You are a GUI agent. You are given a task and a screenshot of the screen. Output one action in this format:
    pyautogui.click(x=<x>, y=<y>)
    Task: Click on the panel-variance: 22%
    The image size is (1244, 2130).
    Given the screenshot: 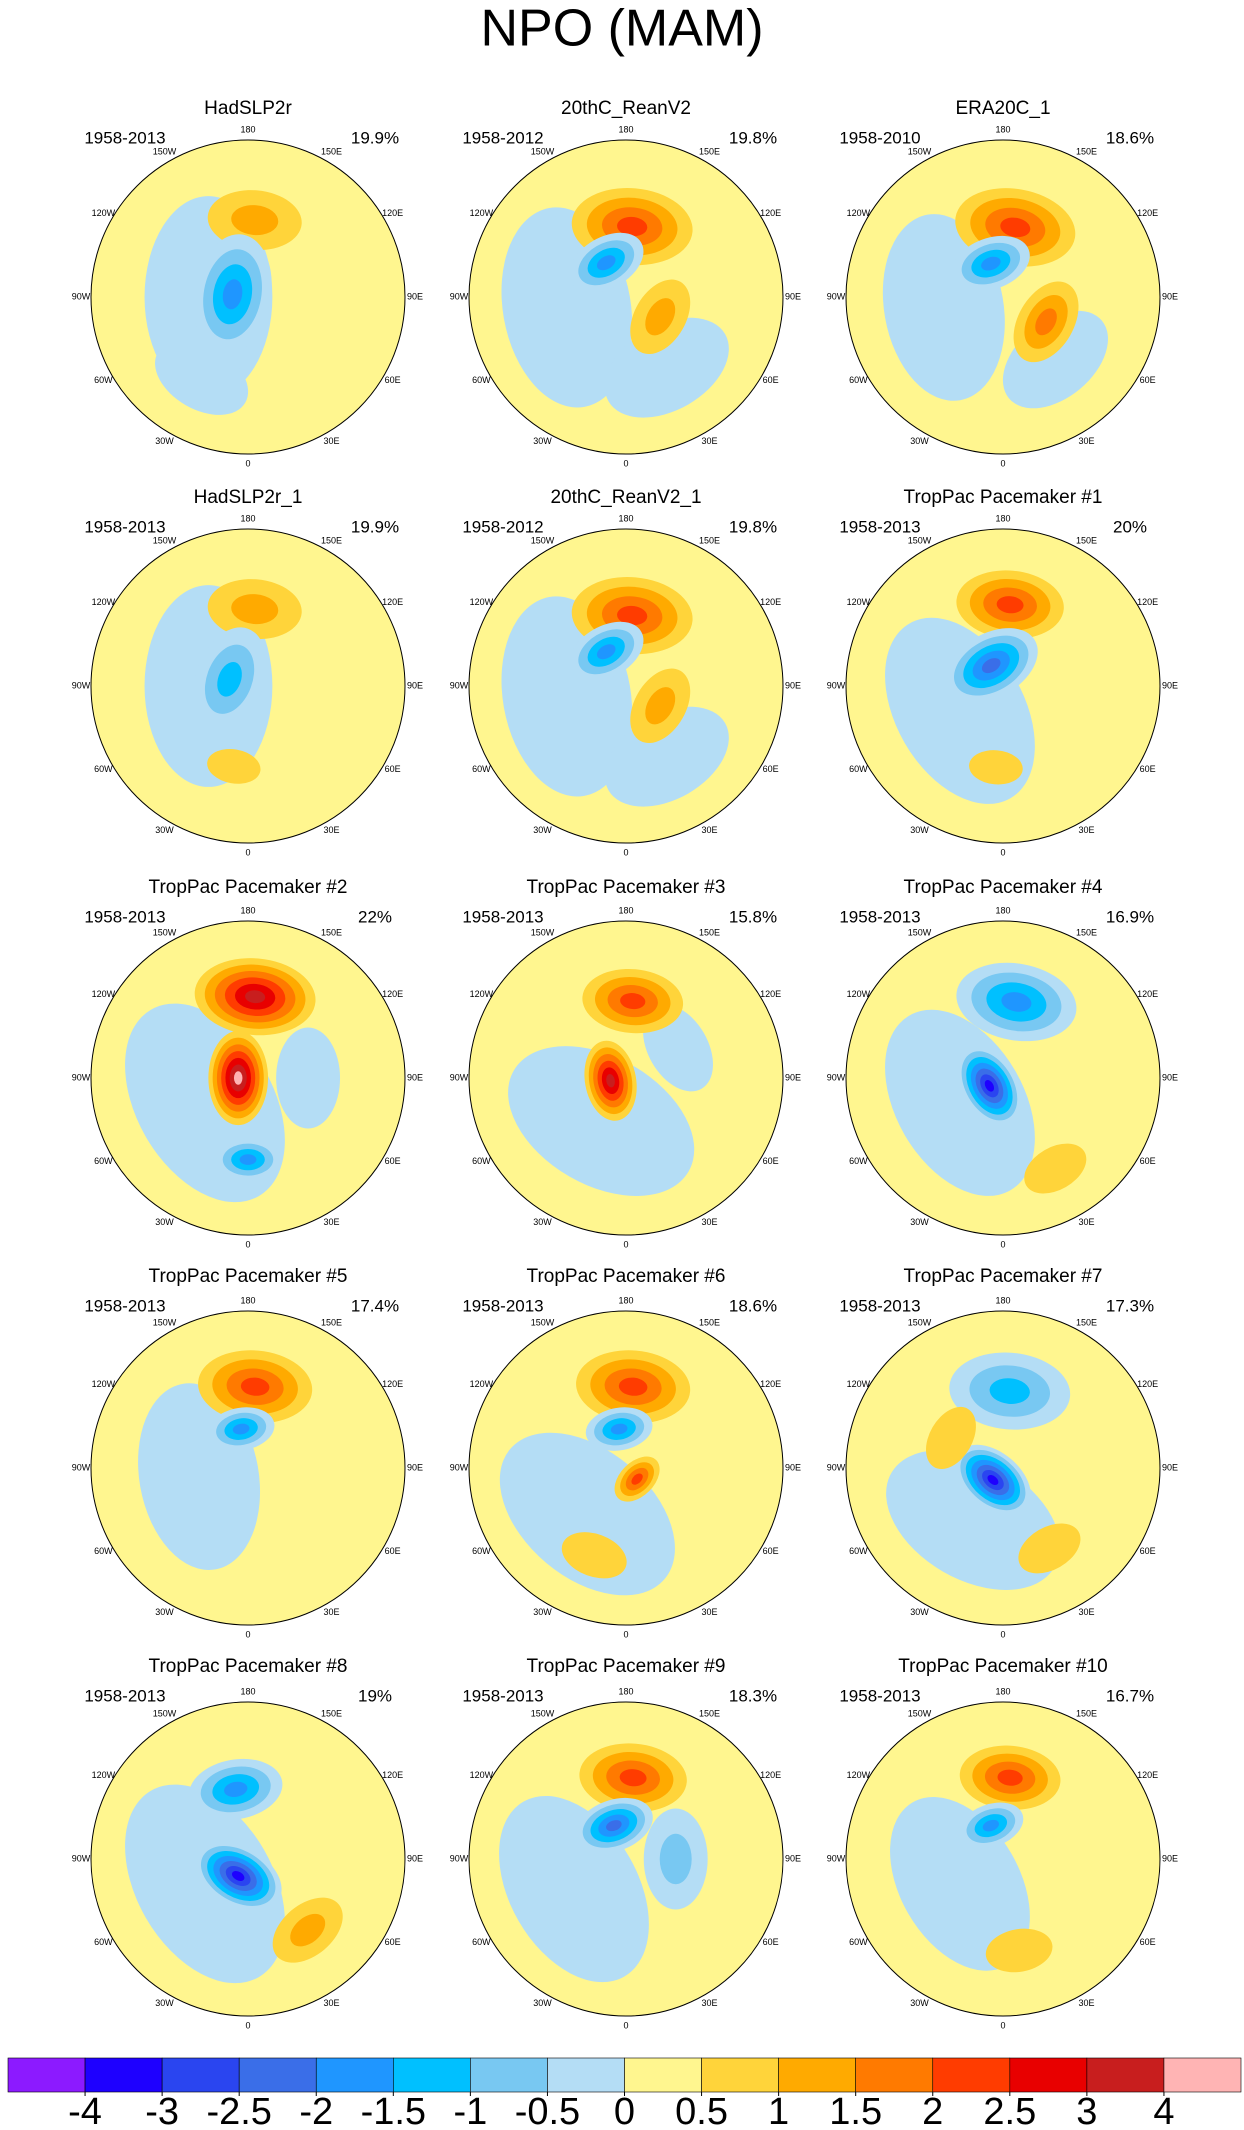 What is the action you would take?
    pyautogui.click(x=375, y=916)
    